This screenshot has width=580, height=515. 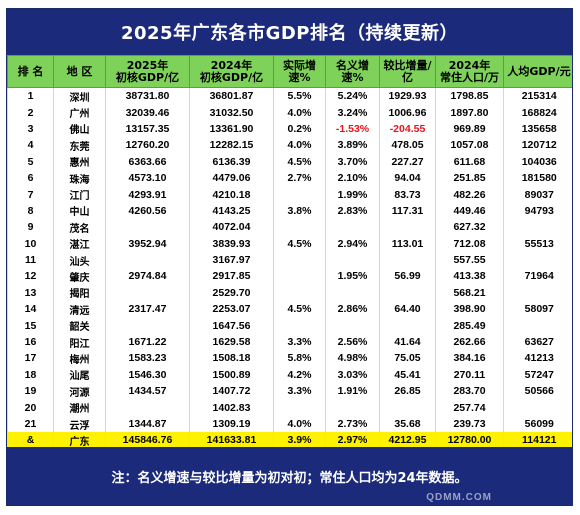 I want to click on region-cell: 茂名, so click(x=79, y=227).